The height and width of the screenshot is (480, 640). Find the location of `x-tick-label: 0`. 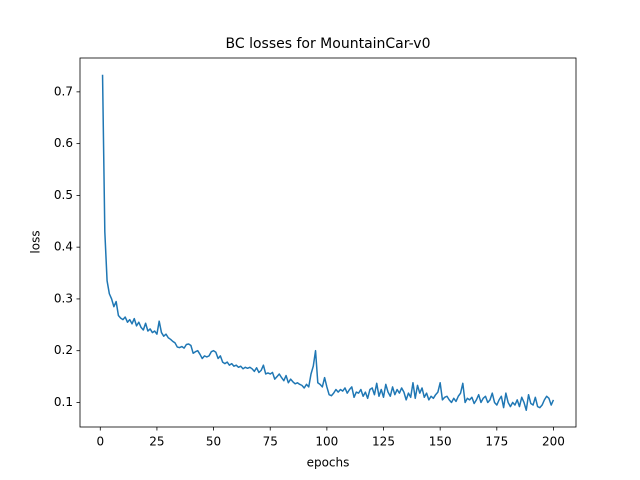

x-tick-label: 0 is located at coordinates (100, 442).